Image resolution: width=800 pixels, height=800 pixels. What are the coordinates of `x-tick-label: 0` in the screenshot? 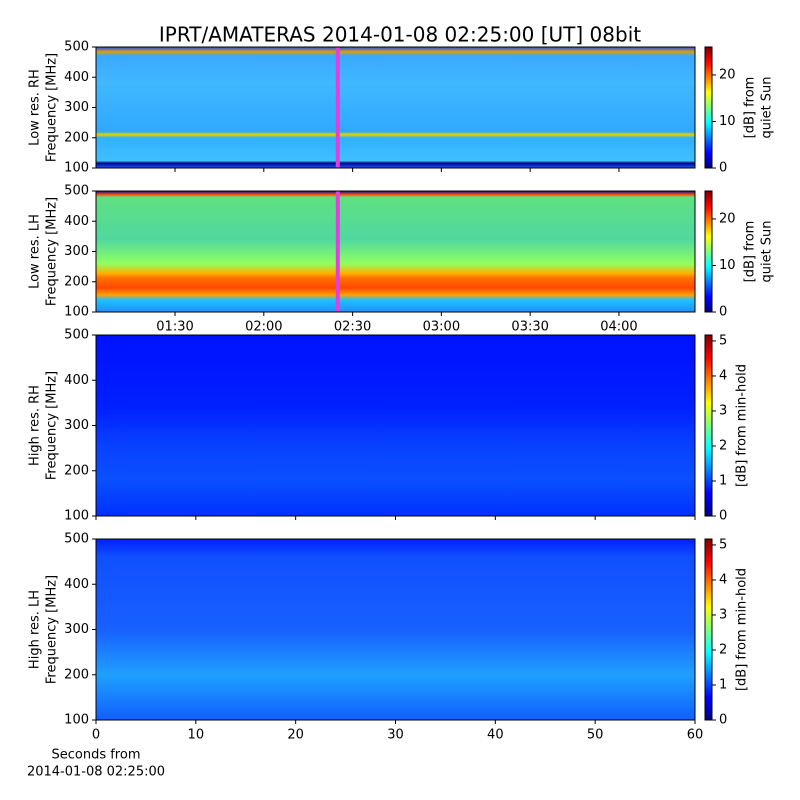 It's located at (96, 735).